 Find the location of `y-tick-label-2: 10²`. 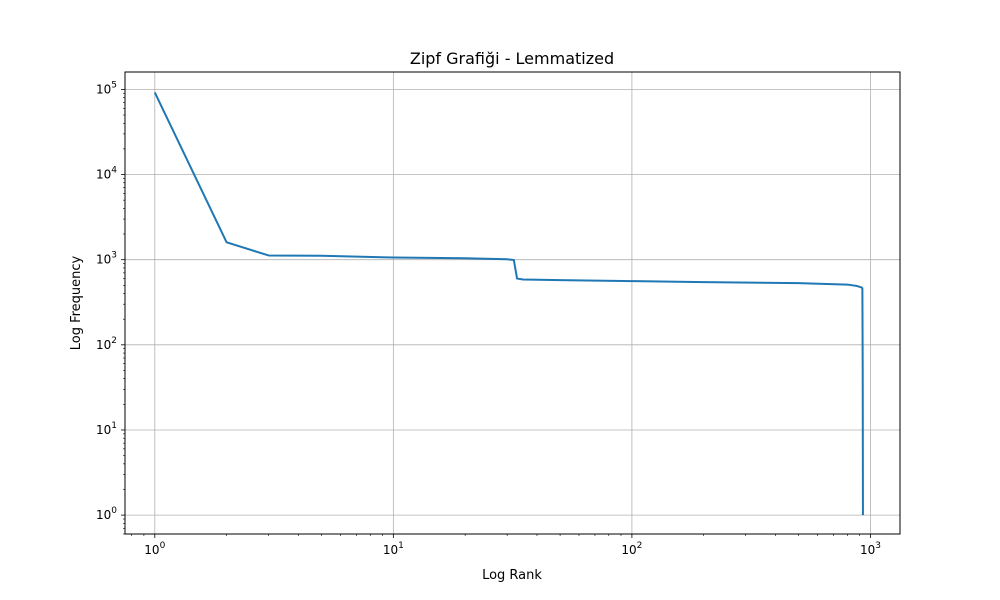

y-tick-label-2: 10² is located at coordinates (106, 344).